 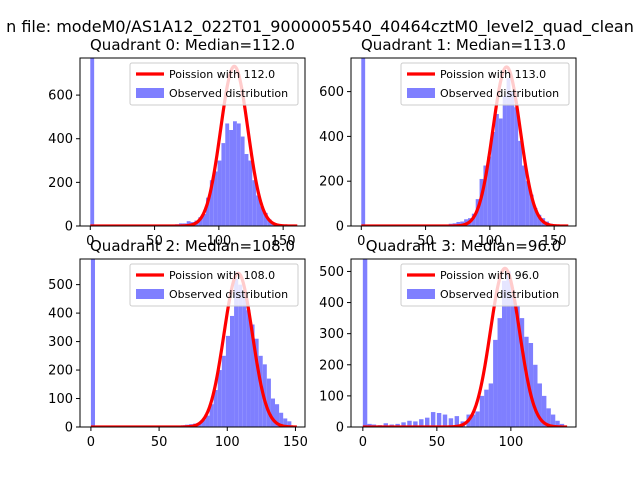 What do you see at coordinates (489, 275) in the screenshot?
I see `legend-label: Poission with 96.0` at bounding box center [489, 275].